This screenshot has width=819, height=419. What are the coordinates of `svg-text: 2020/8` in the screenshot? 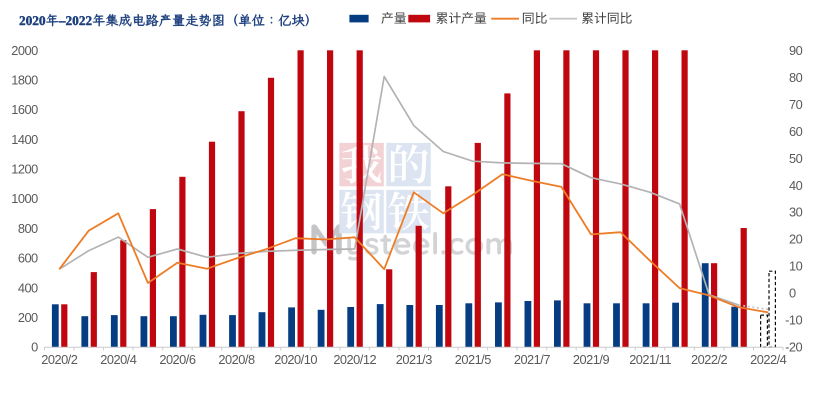 It's located at (236, 359).